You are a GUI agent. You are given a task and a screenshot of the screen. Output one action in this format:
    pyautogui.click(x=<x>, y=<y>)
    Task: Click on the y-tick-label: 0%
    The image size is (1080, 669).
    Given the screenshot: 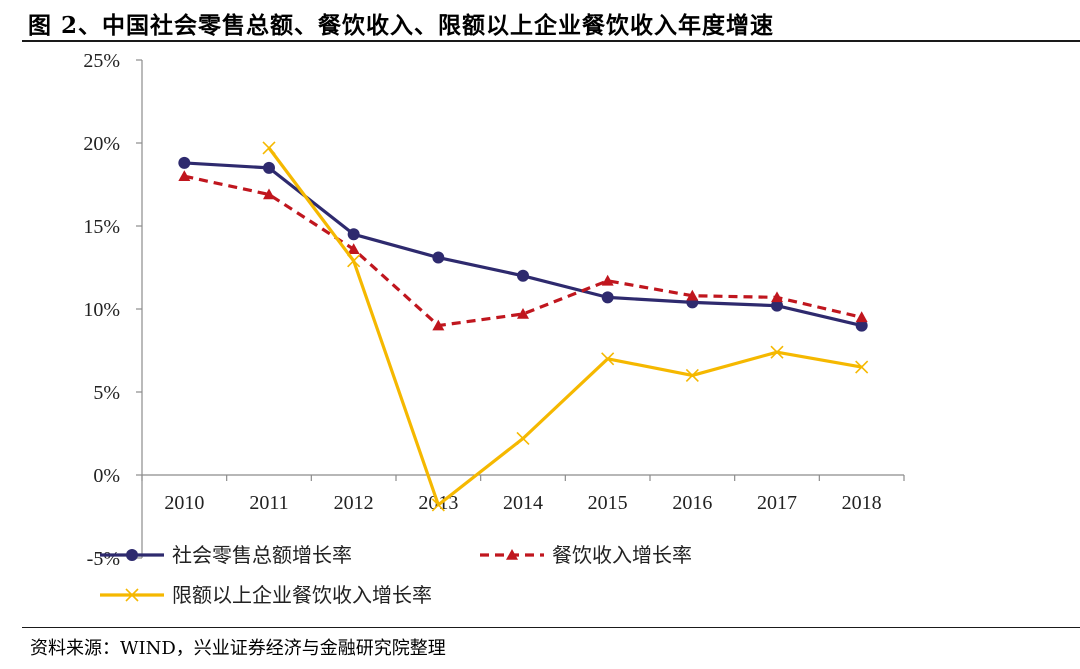 What is the action you would take?
    pyautogui.click(x=106, y=476)
    